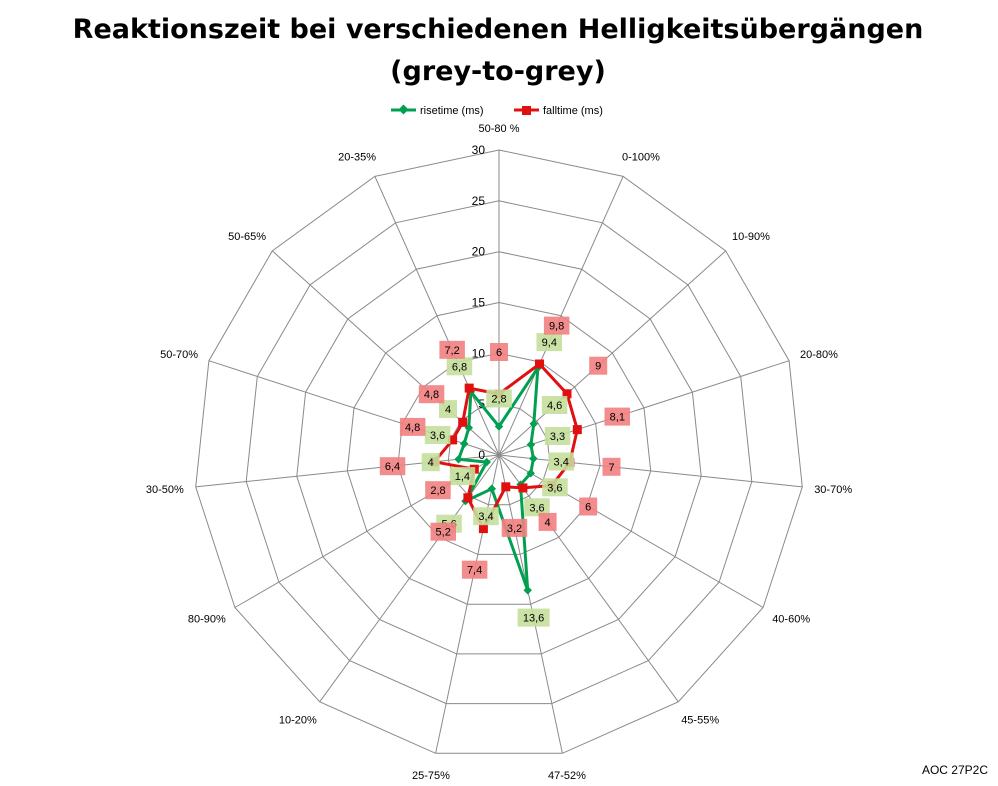 Image resolution: width=998 pixels, height=786 pixels. I want to click on category-label: 50-65%, so click(247, 237).